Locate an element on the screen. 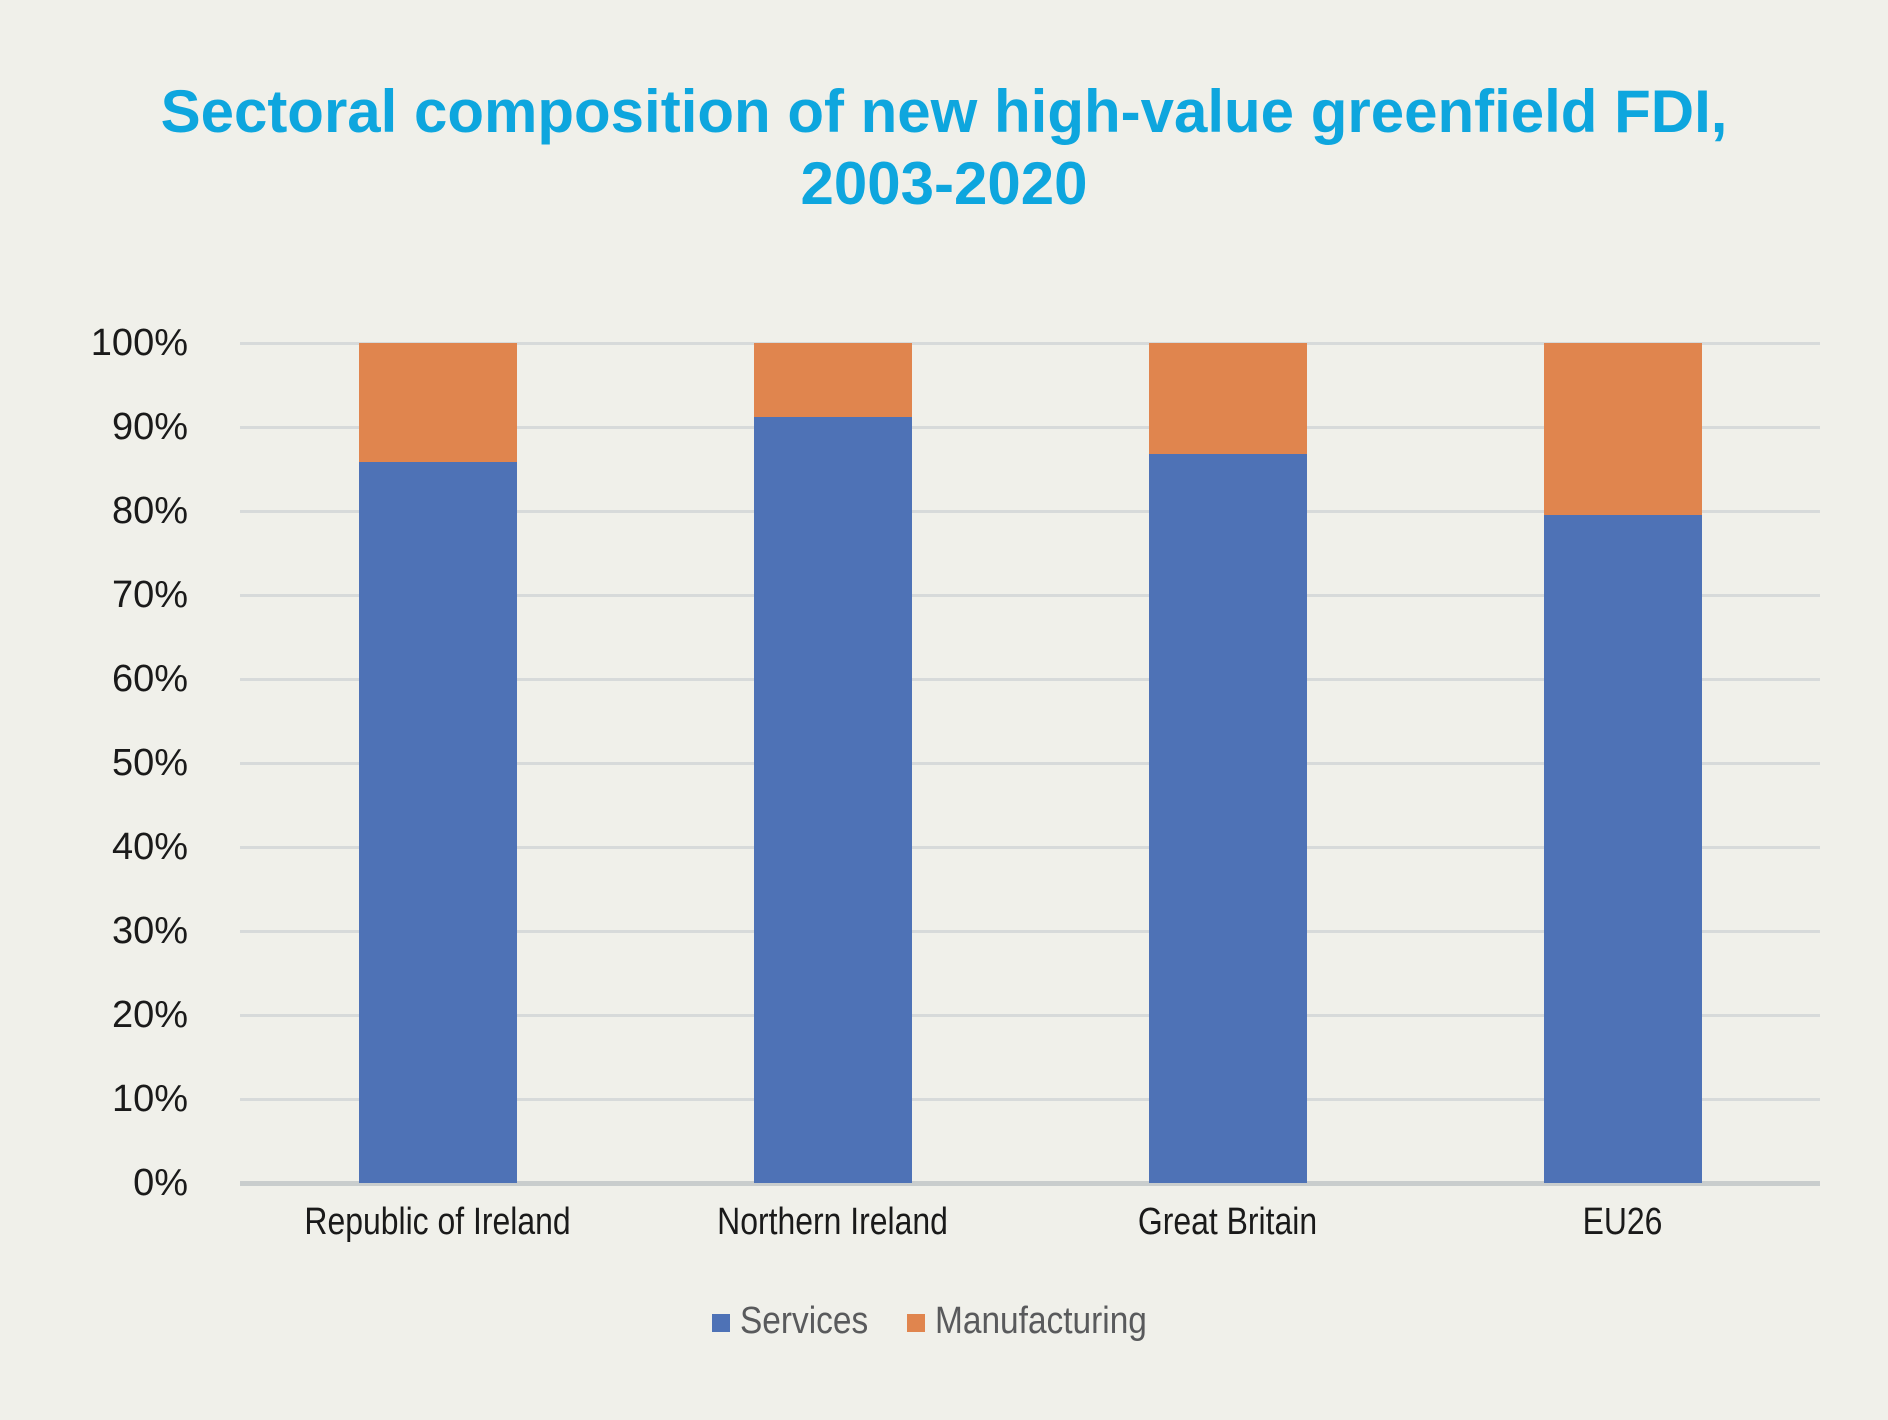 Image resolution: width=1888 pixels, height=1420 pixels. bar-segment-manufacturing-northern-ireland is located at coordinates (832, 380).